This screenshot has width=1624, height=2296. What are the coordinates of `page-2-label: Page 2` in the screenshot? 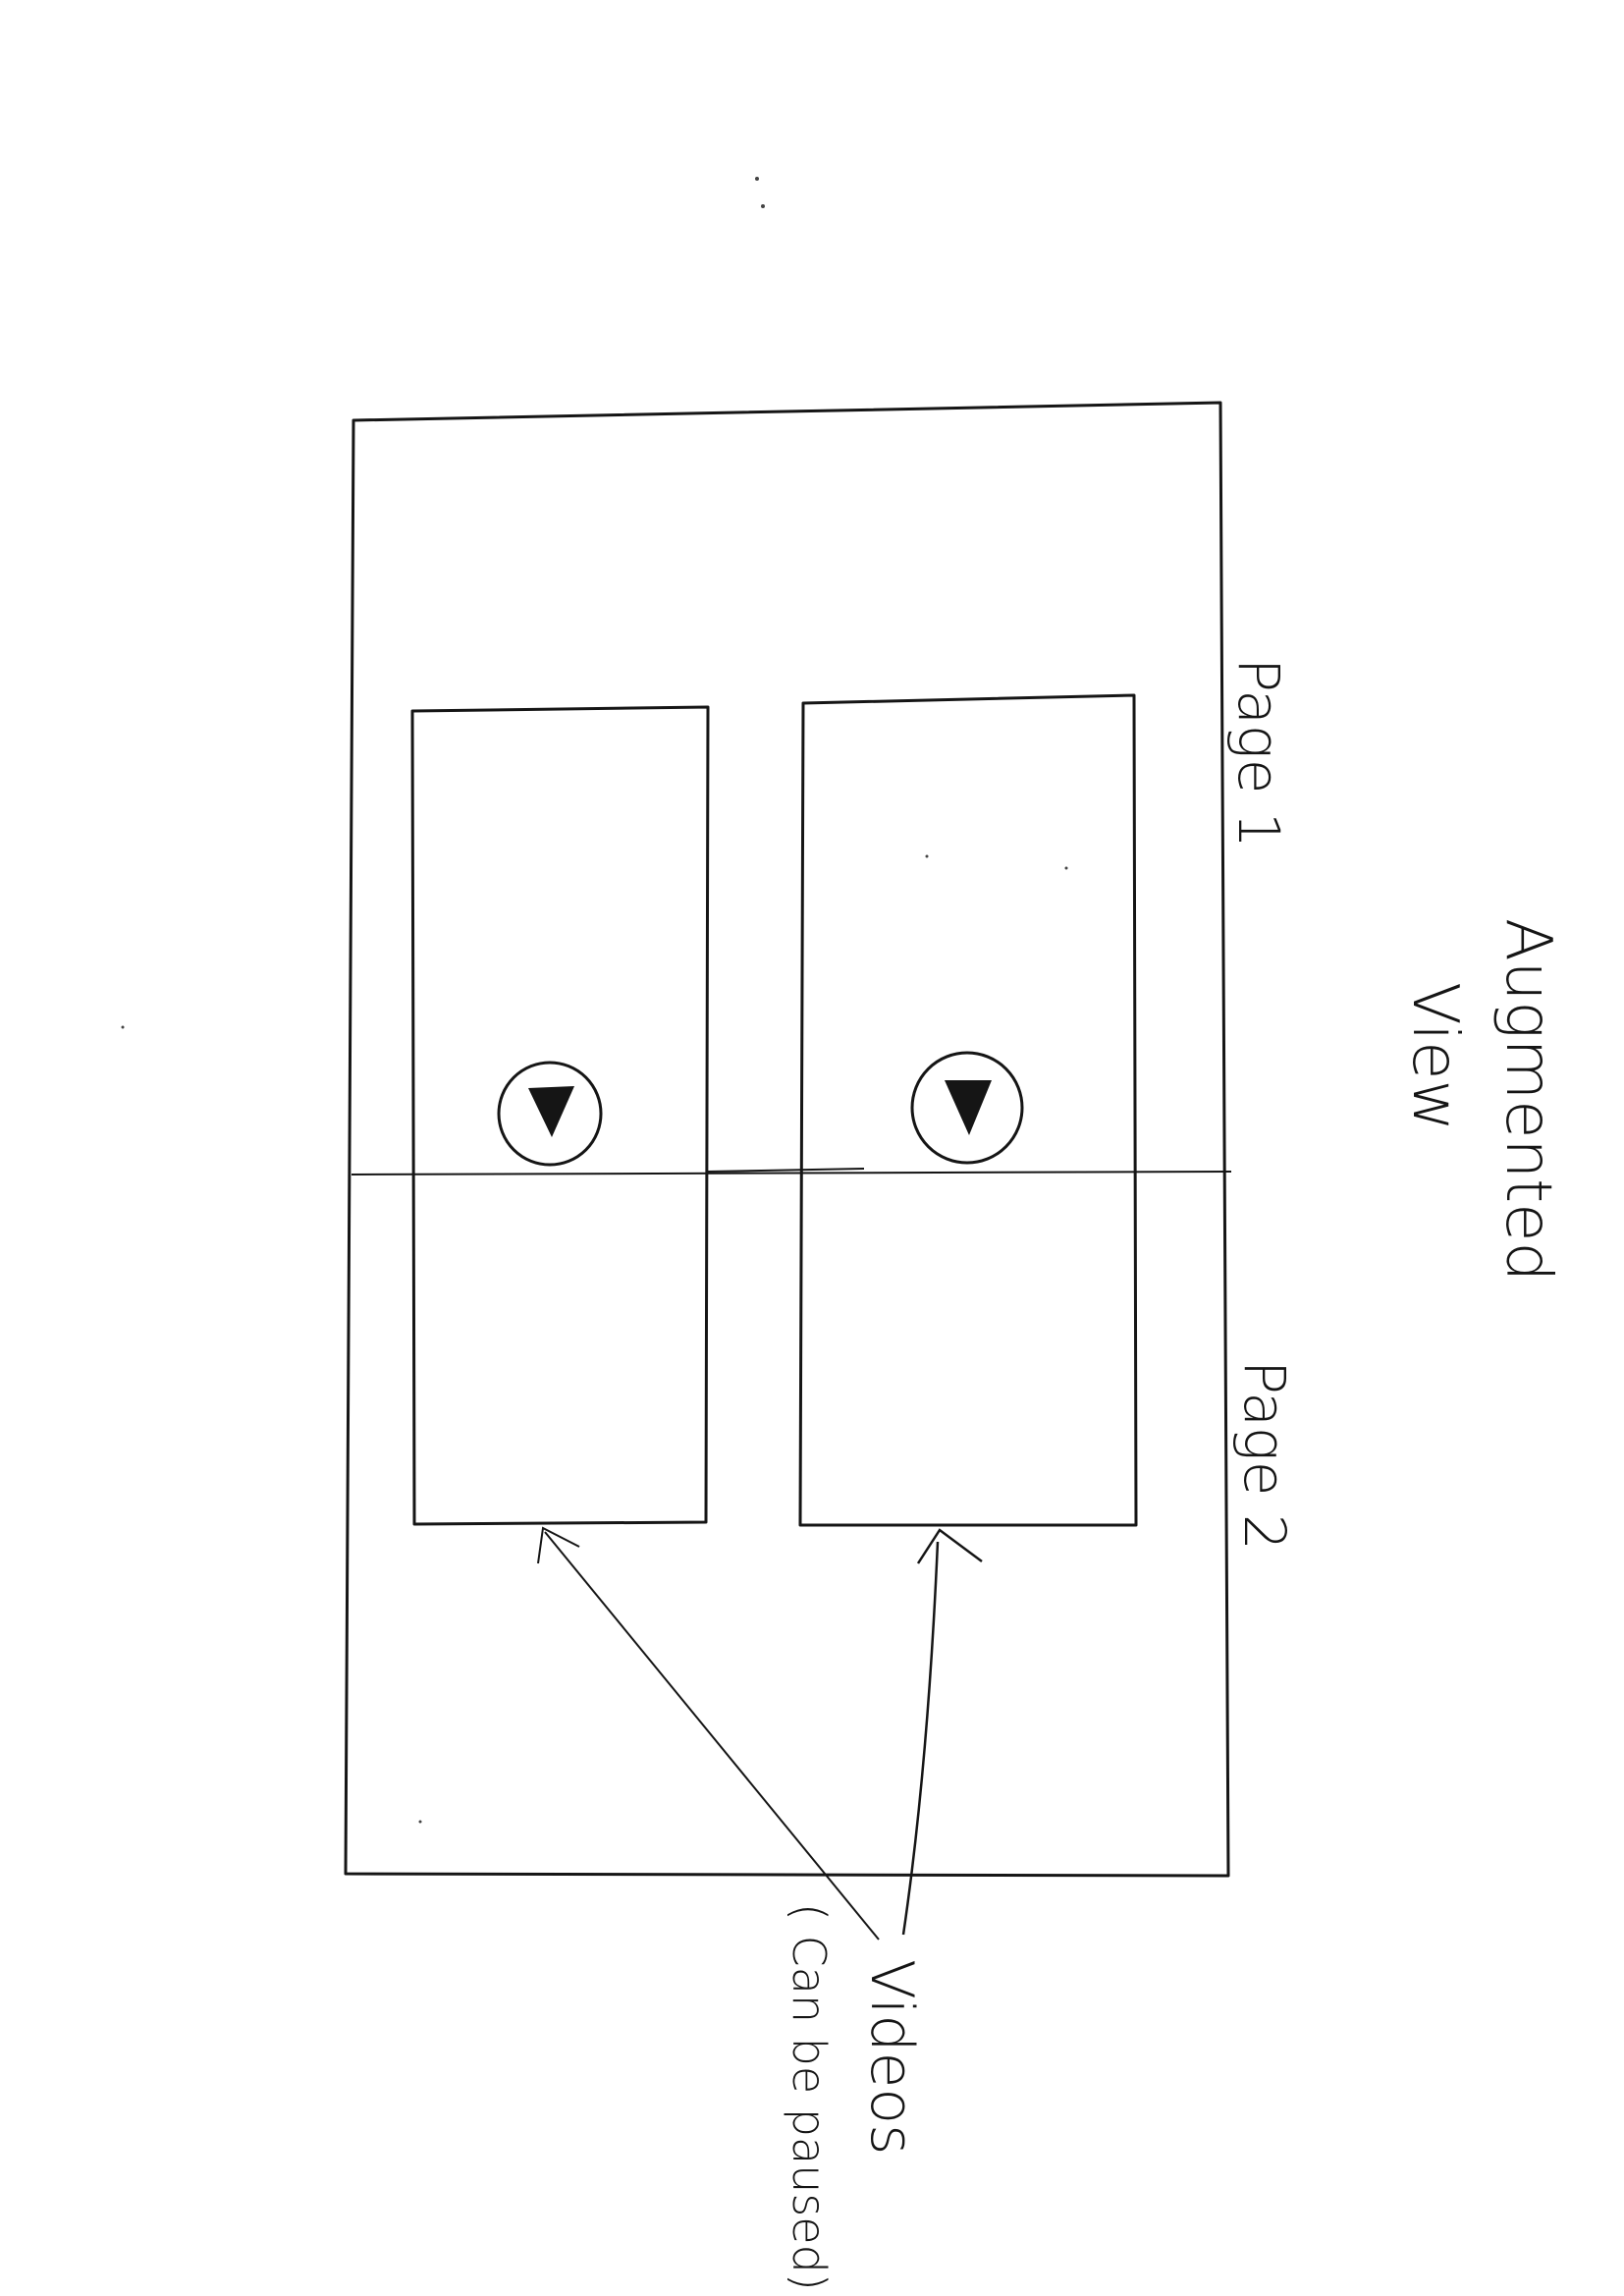 It's located at (1264, 1455).